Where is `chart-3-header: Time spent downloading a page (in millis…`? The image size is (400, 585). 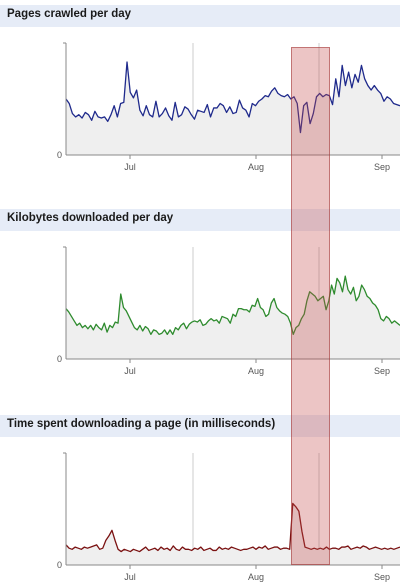
chart-3-header: Time spent downloading a page (in millis… is located at coordinates (200, 426).